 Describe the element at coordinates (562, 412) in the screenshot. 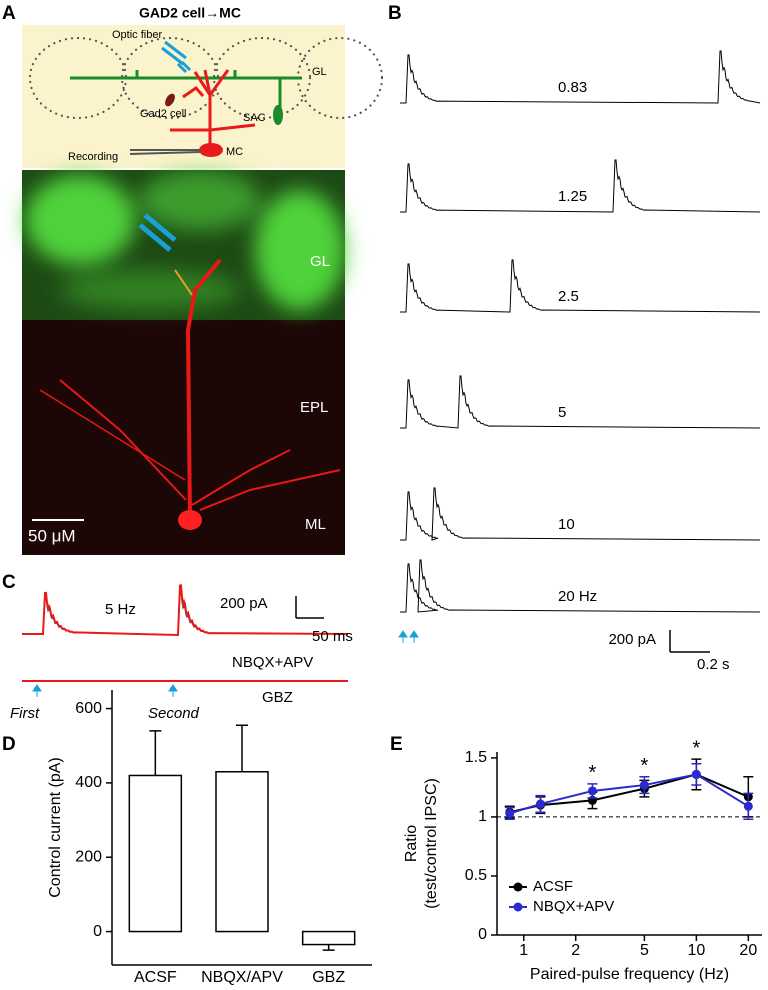

I see `trace-label: 5` at that location.